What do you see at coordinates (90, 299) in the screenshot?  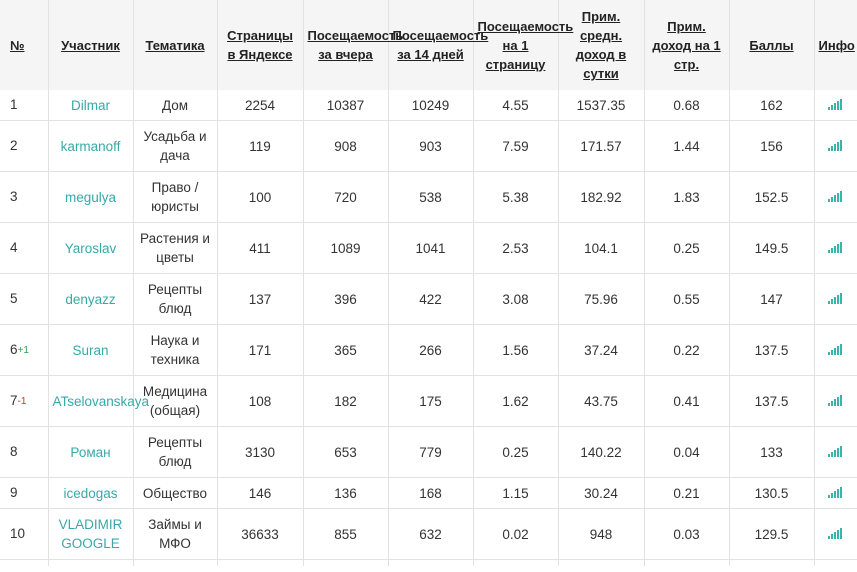 I see `participant-link: denyazz` at bounding box center [90, 299].